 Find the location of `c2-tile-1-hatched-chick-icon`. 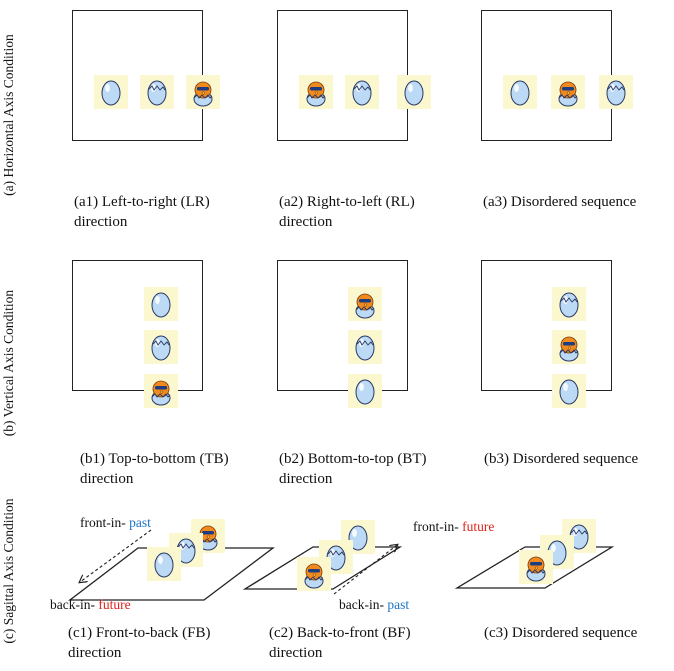

c2-tile-1-hatched-chick-icon is located at coordinates (314, 574).